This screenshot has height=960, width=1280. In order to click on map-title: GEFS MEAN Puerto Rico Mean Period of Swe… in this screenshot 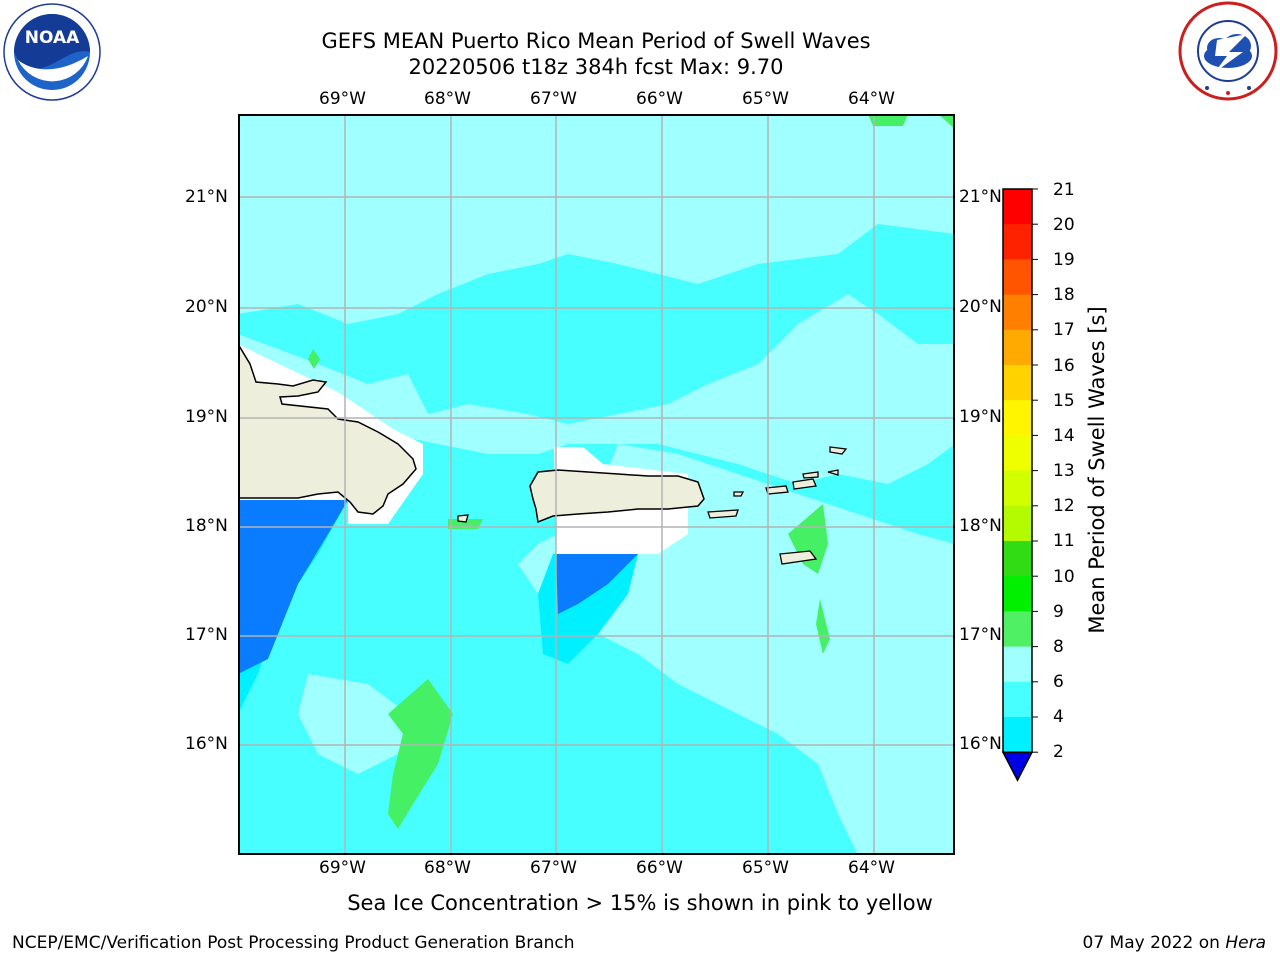, I will do `click(596, 41)`.